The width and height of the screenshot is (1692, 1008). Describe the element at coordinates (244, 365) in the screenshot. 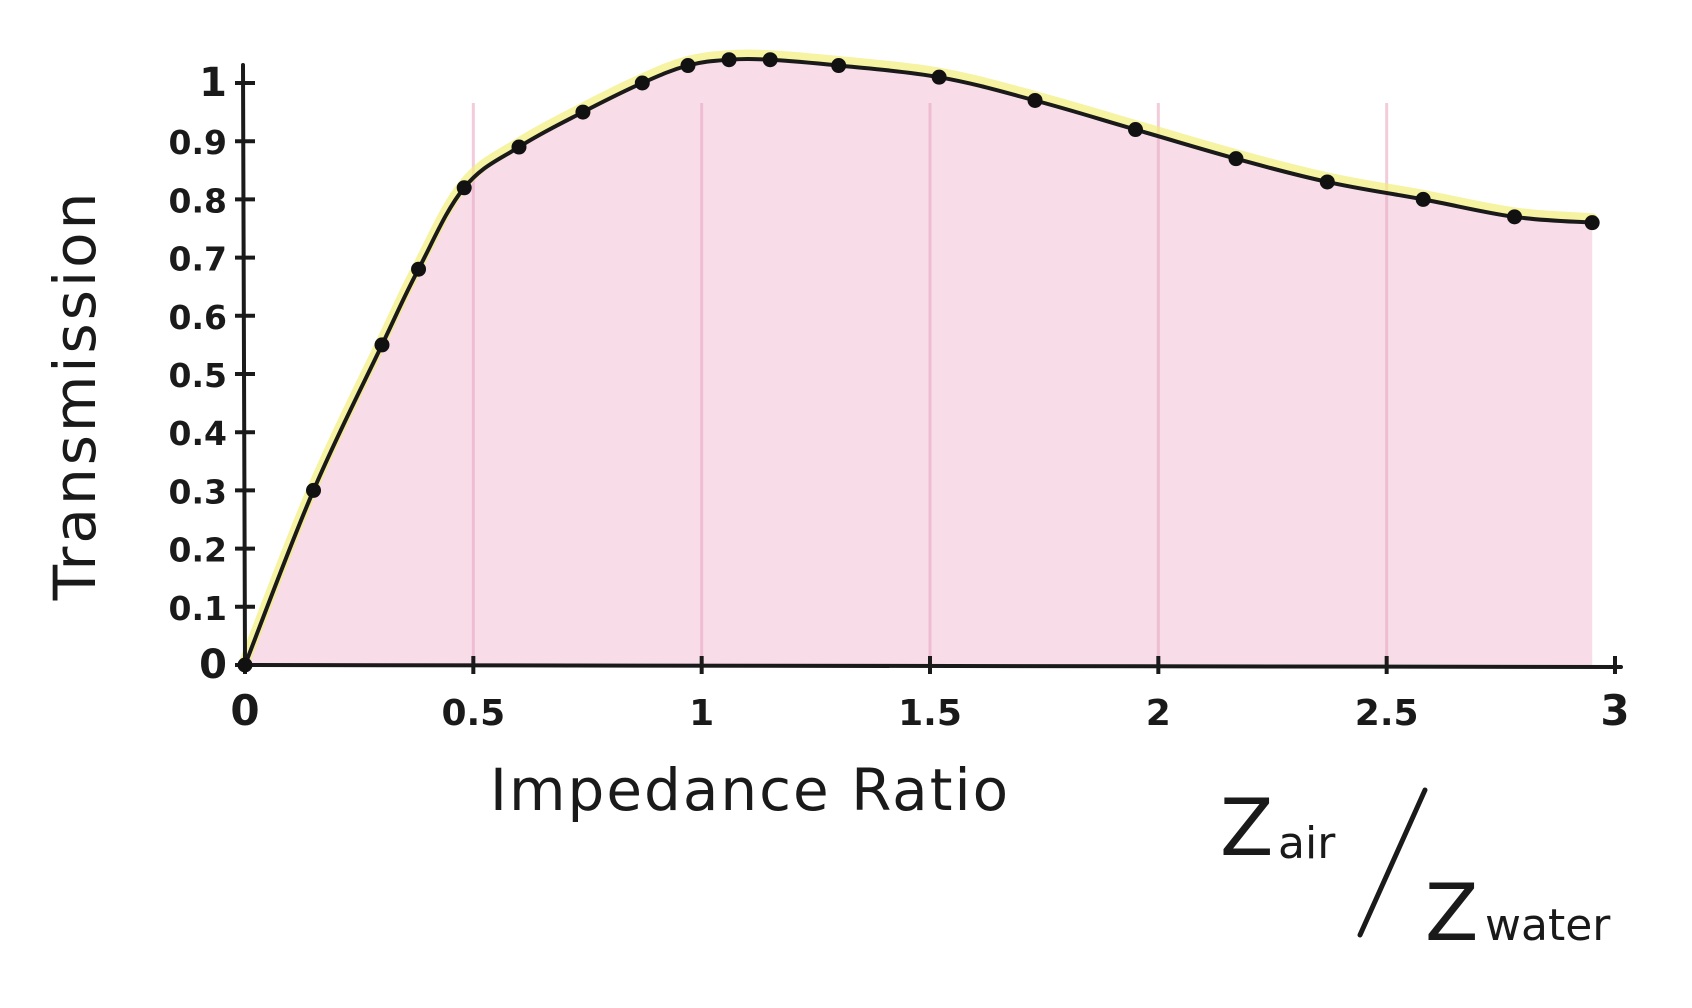

I see `y-axis` at that location.